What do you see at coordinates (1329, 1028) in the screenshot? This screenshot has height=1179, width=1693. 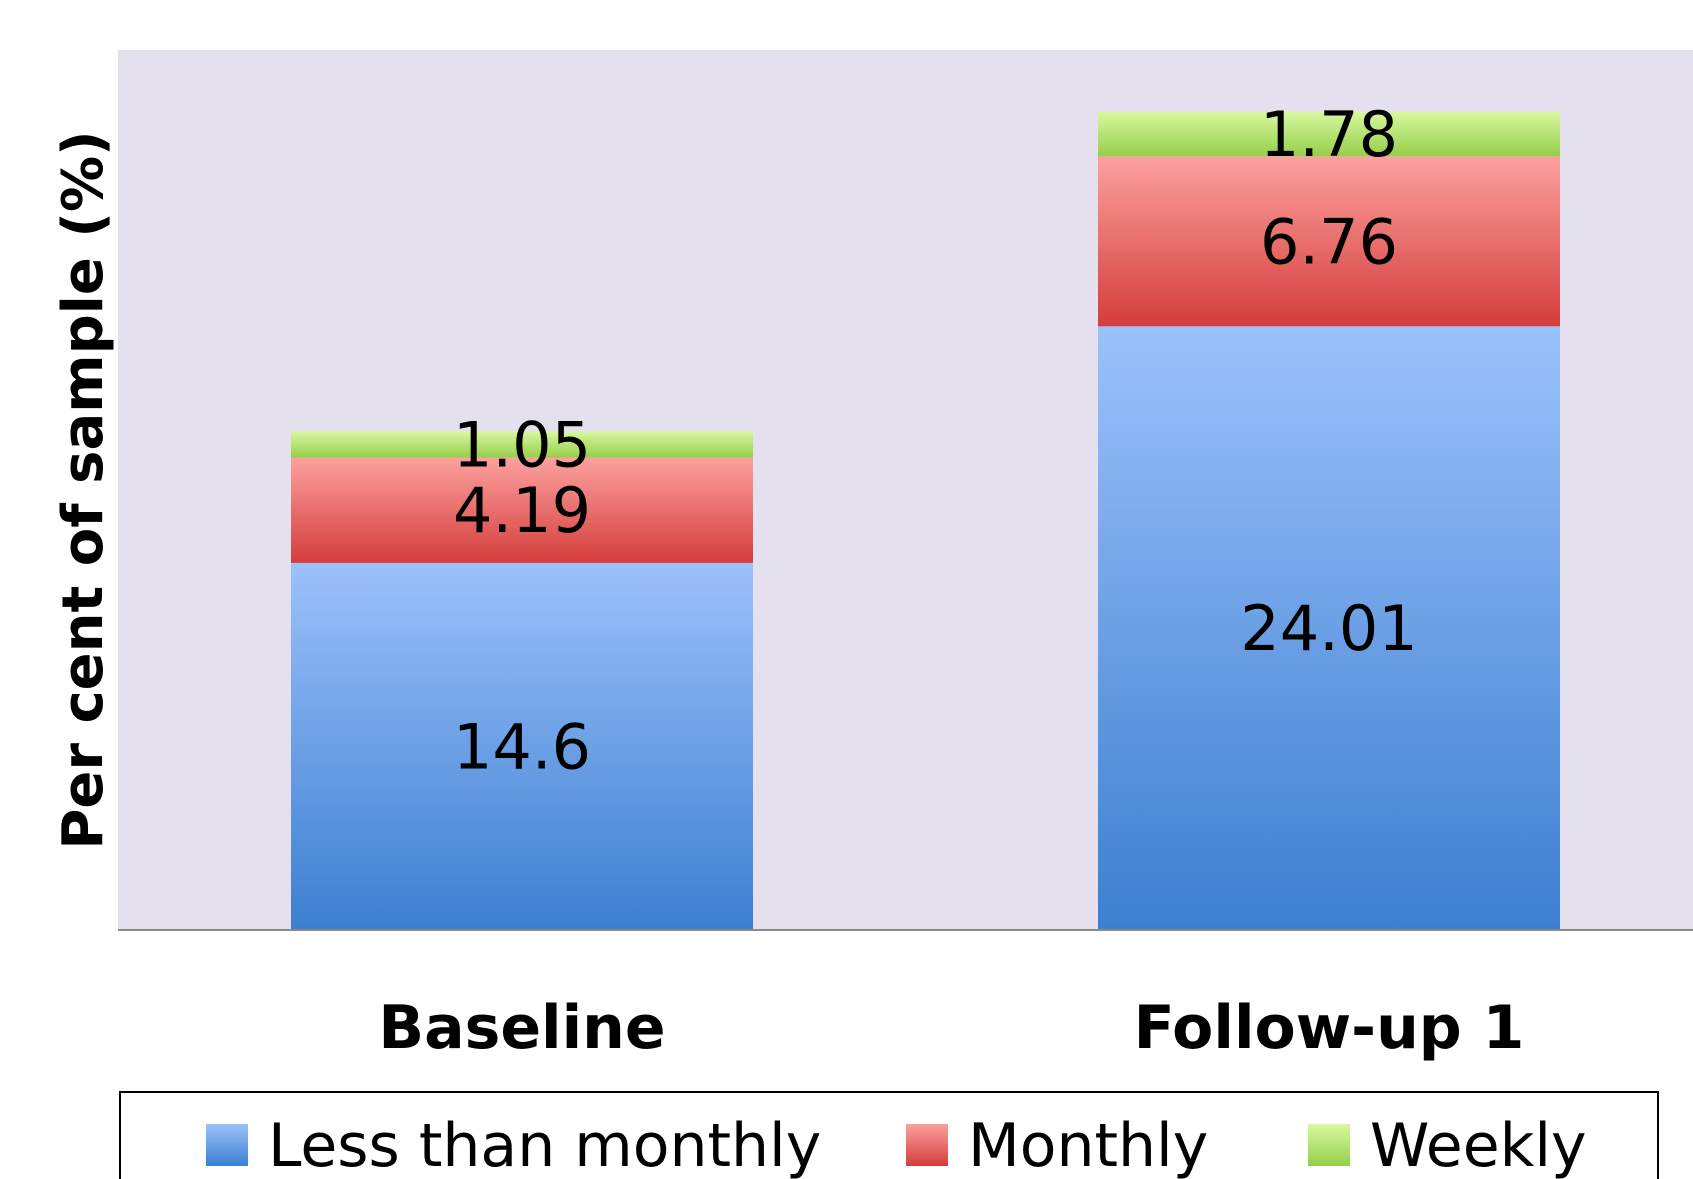 I see `x-tick-label: Follow-up 1` at bounding box center [1329, 1028].